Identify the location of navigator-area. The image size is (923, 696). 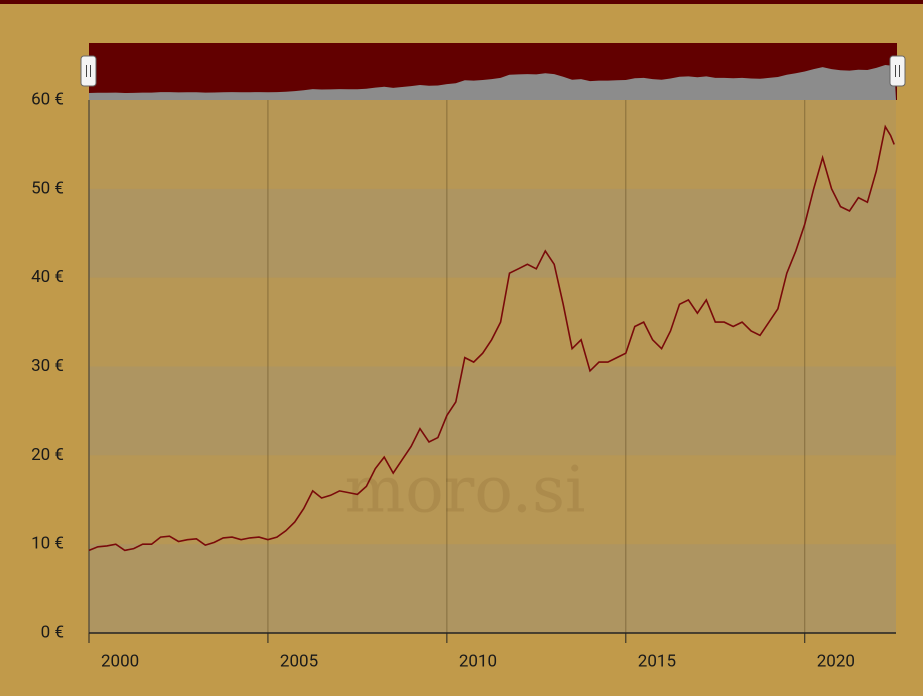
(492, 82).